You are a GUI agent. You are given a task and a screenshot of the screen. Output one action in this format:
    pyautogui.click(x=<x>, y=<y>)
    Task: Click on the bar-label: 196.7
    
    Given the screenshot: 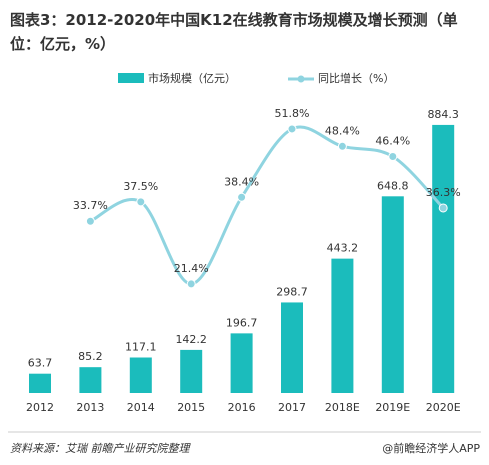 What is the action you would take?
    pyautogui.click(x=242, y=322)
    